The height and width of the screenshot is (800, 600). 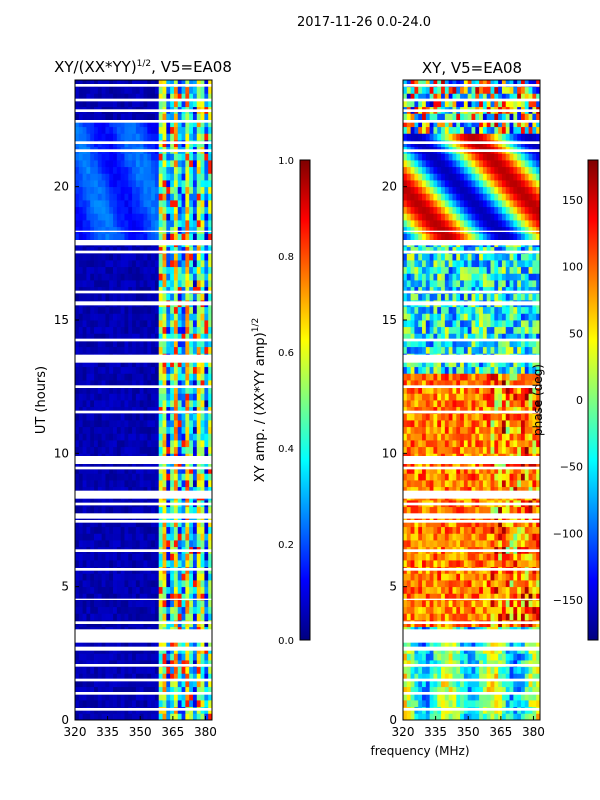 I want to click on amp-colorbar-tick-label: 0.2, so click(x=286, y=545).